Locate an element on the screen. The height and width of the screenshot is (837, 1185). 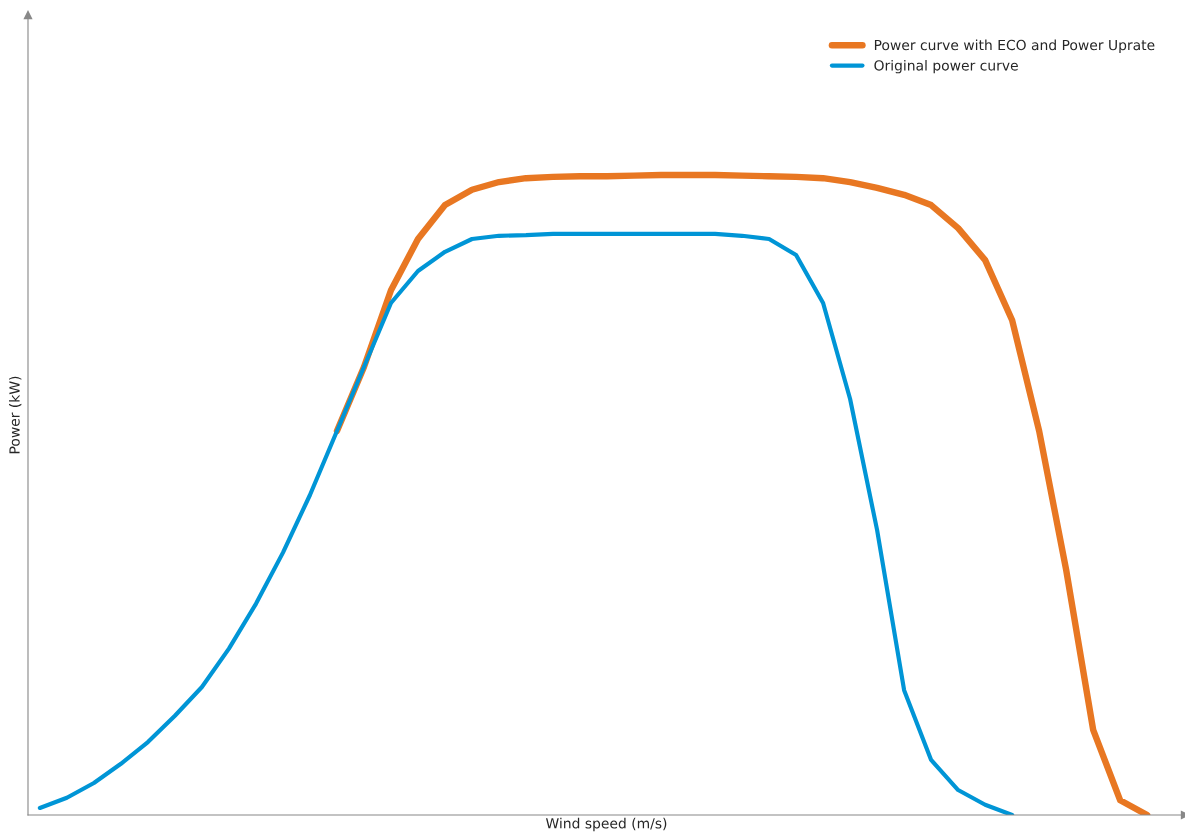
y-axis-title: Power (kW) is located at coordinates (15, 415).